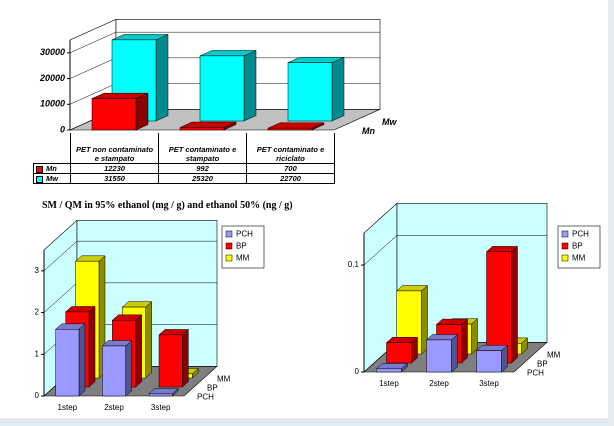  Describe the element at coordinates (202, 148) in the screenshot. I see `category-label: PET contaminato e stampato` at that location.